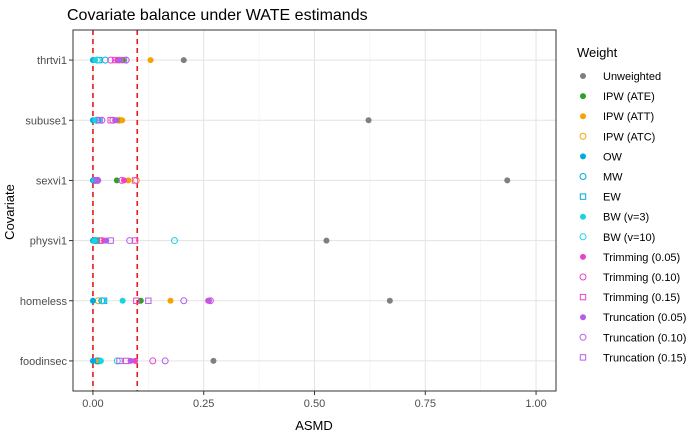  I want to click on y-tick-label: homeless, so click(44, 302).